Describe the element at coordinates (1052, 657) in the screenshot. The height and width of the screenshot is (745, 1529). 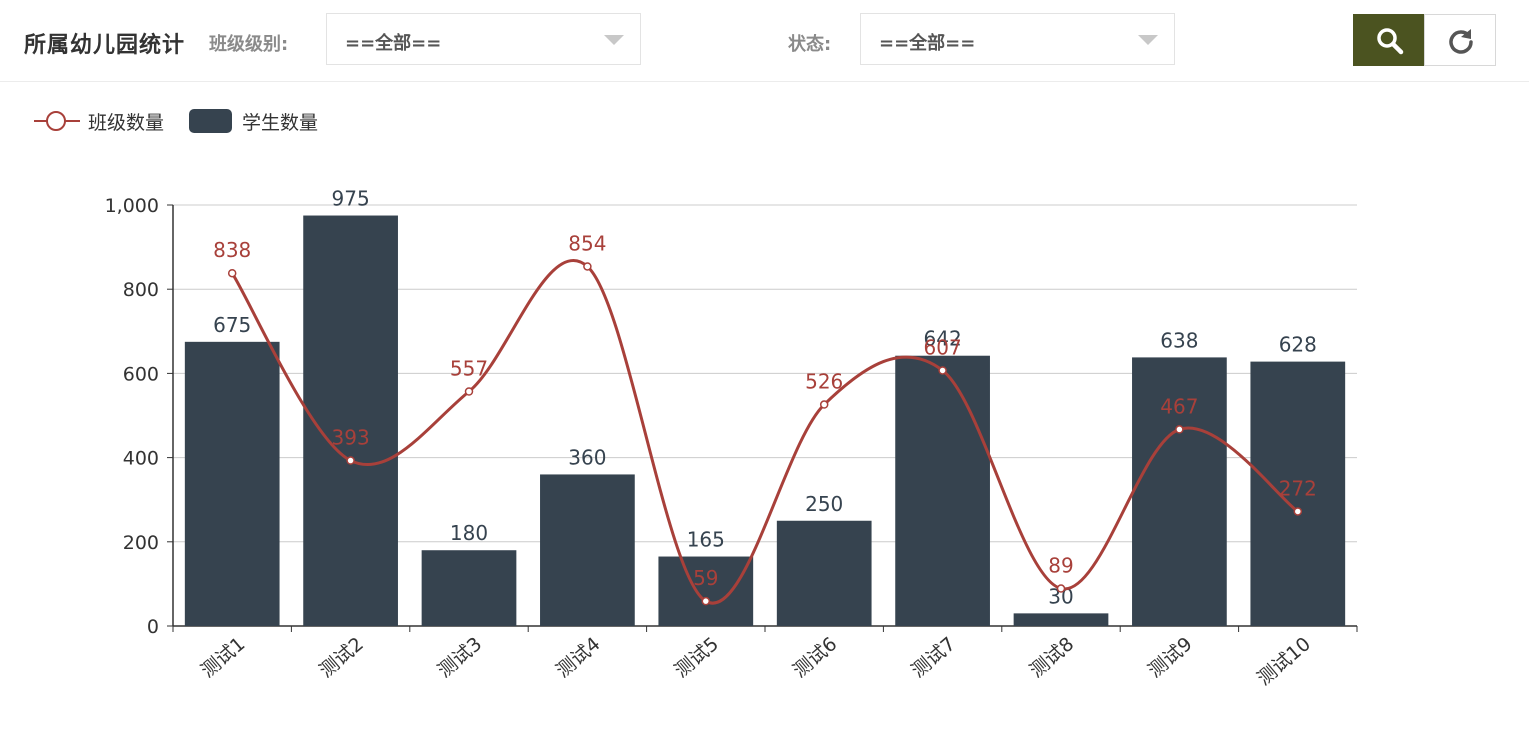
I see `x-tick-label: 测试8` at that location.